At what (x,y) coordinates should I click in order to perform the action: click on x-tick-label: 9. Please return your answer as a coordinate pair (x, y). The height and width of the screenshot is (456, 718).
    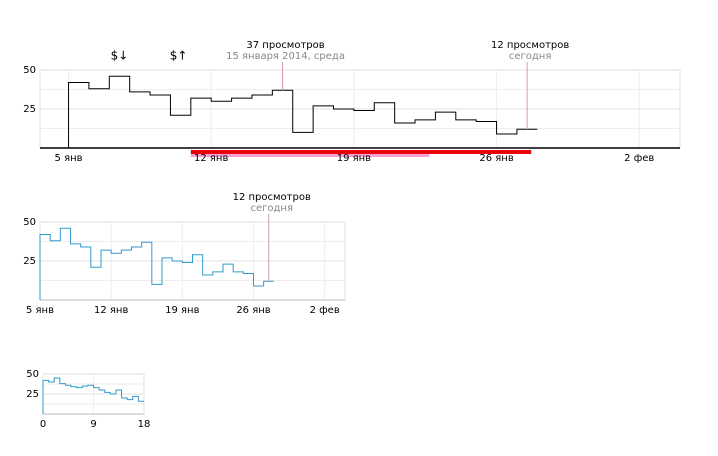
    Looking at the image, I should click on (93, 424).